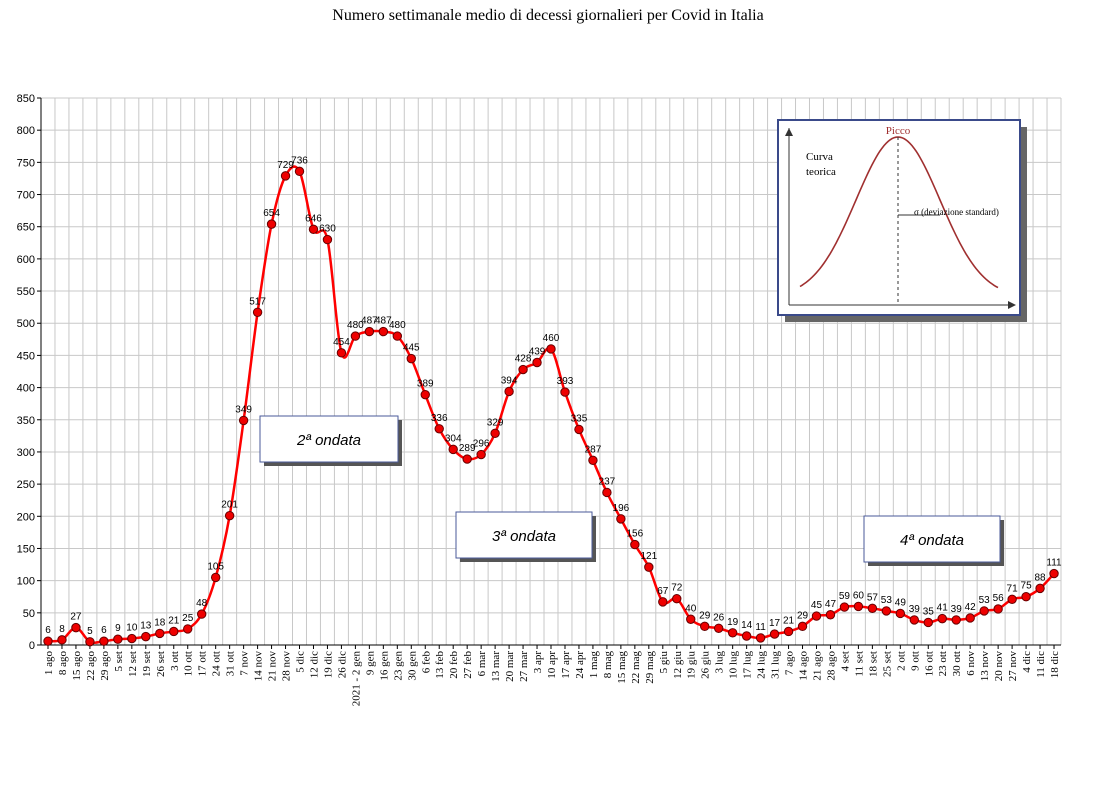 The height and width of the screenshot is (805, 1095). Describe the element at coordinates (26, 260) in the screenshot. I see `y-tick-label: 600` at that location.